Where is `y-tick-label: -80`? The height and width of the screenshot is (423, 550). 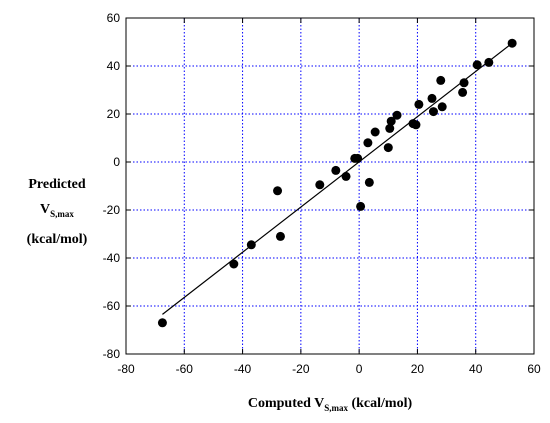
y-tick-label: -80 is located at coordinates (112, 354).